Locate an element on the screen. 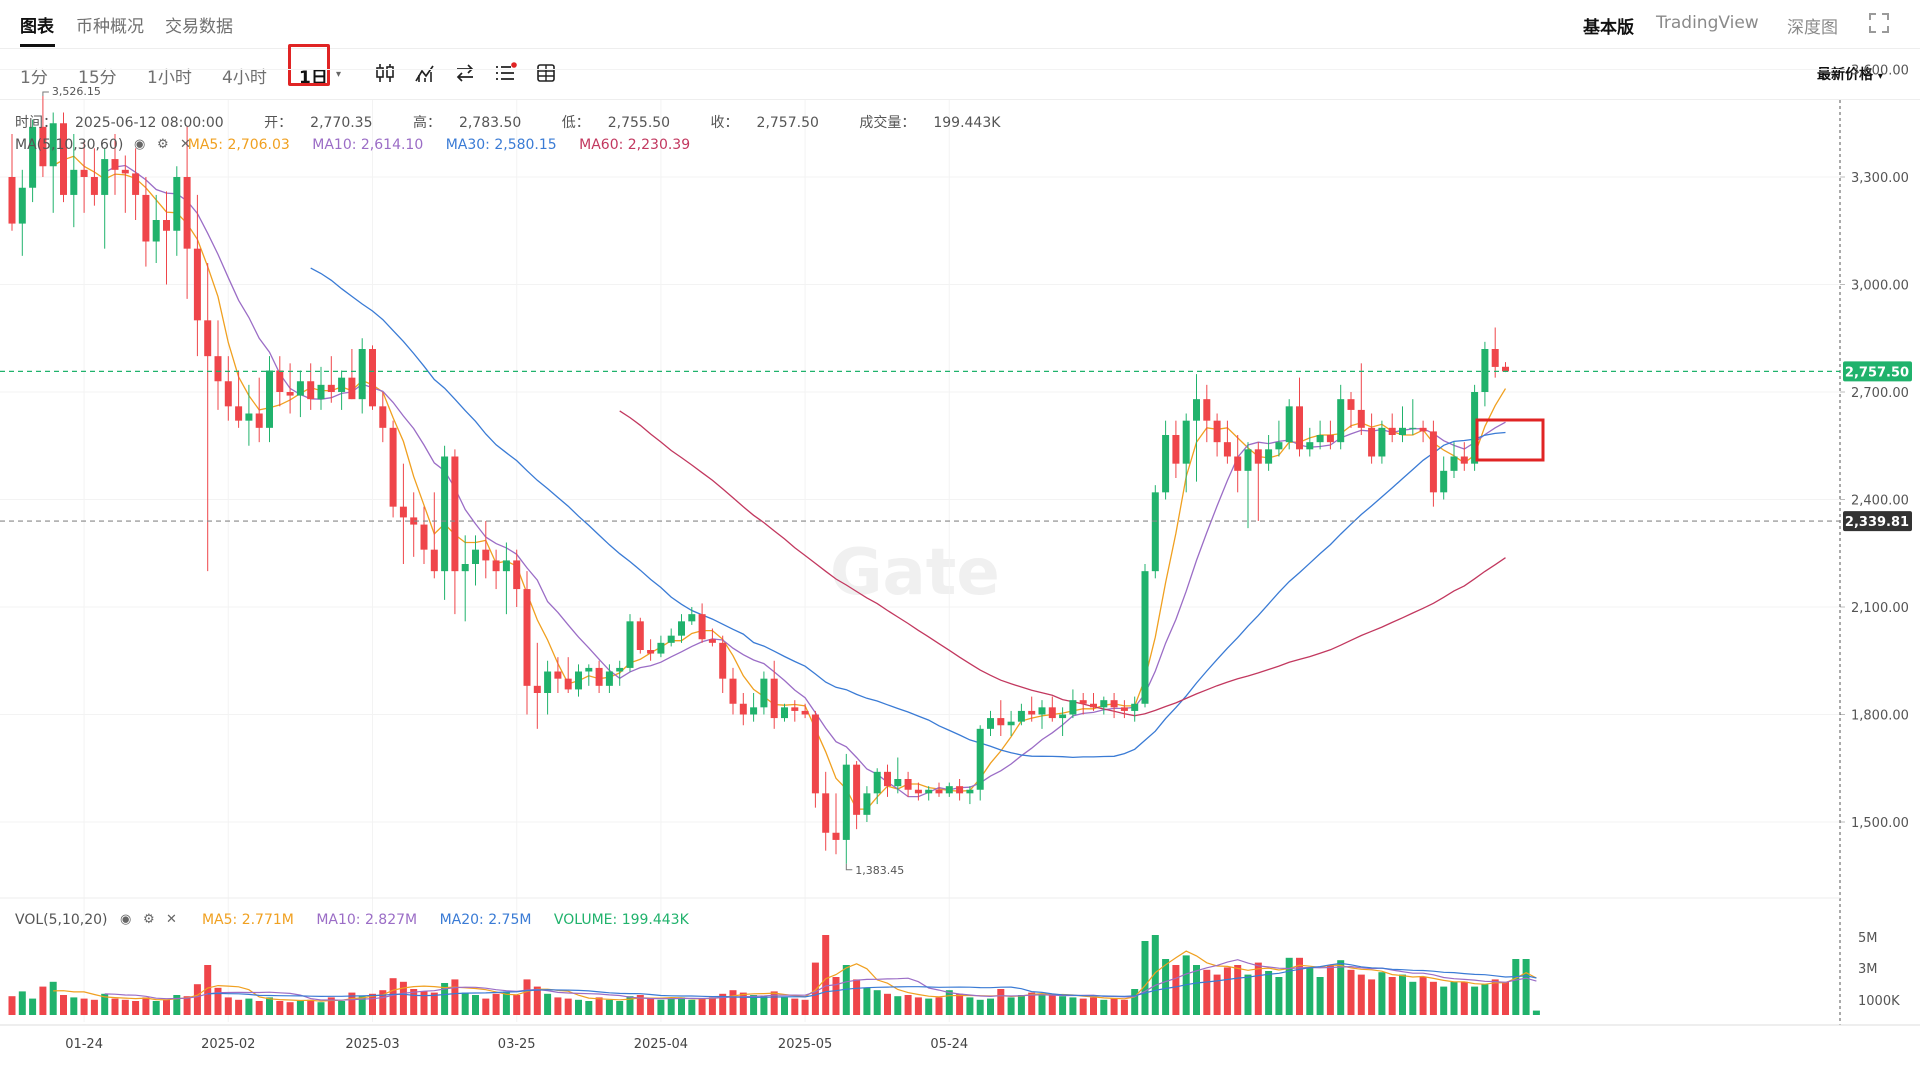 Image resolution: width=1920 pixels, height=1080 pixels. price-type-select: 最新价格 ▾ is located at coordinates (1850, 74).